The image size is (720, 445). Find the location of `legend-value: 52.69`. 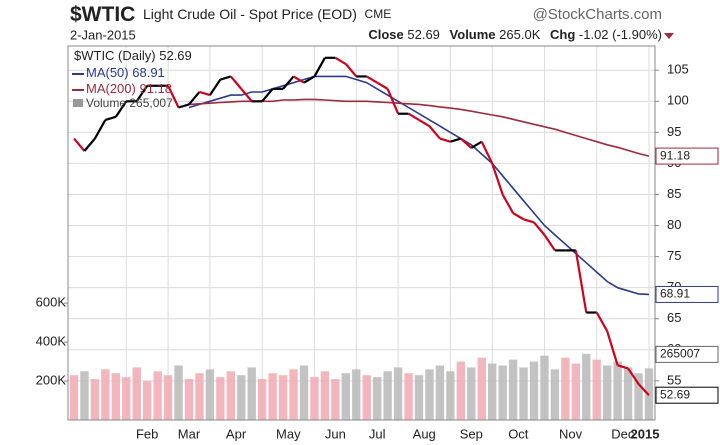

legend-value: 52.69 is located at coordinates (175, 55).